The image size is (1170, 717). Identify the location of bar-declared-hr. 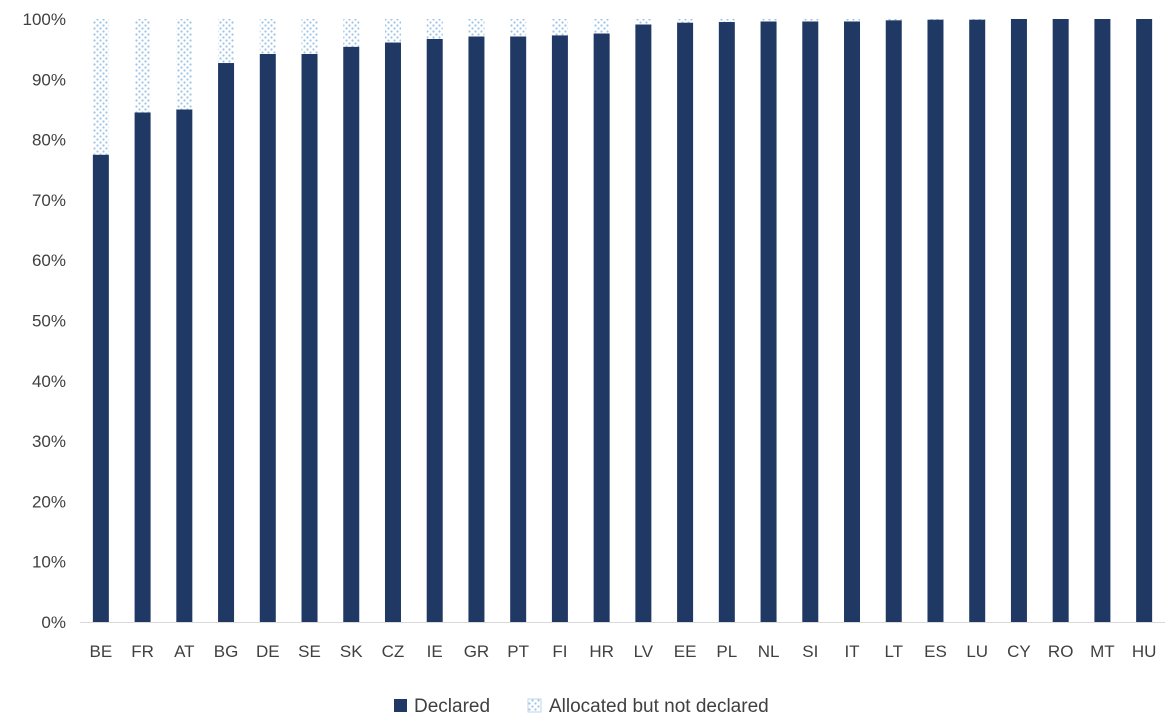
(601, 328).